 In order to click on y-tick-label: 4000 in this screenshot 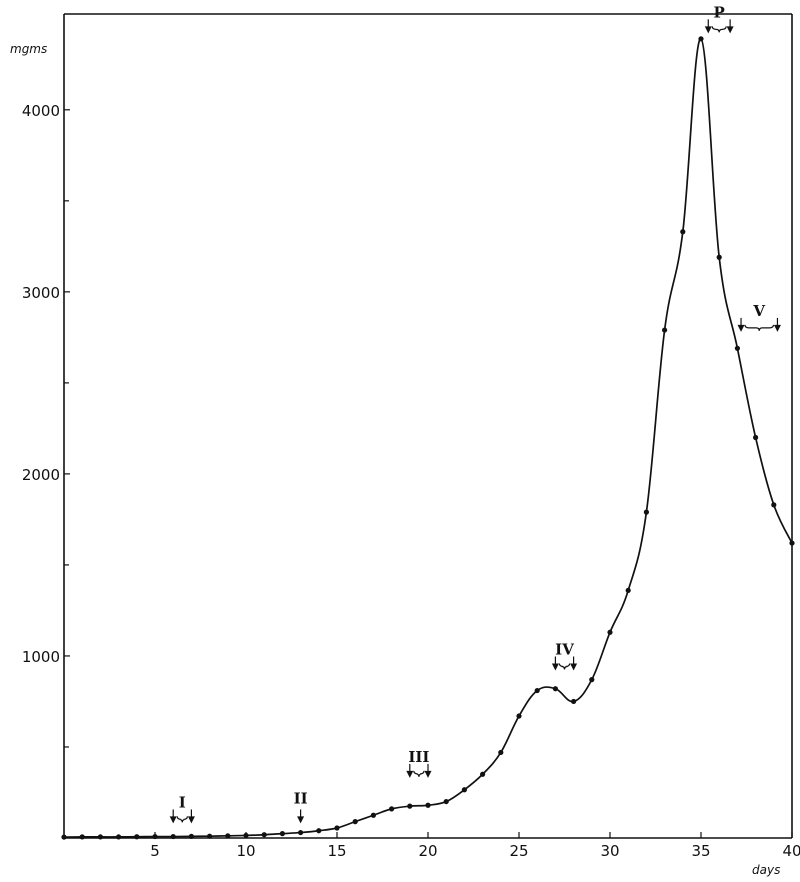, I will do `click(41, 111)`.